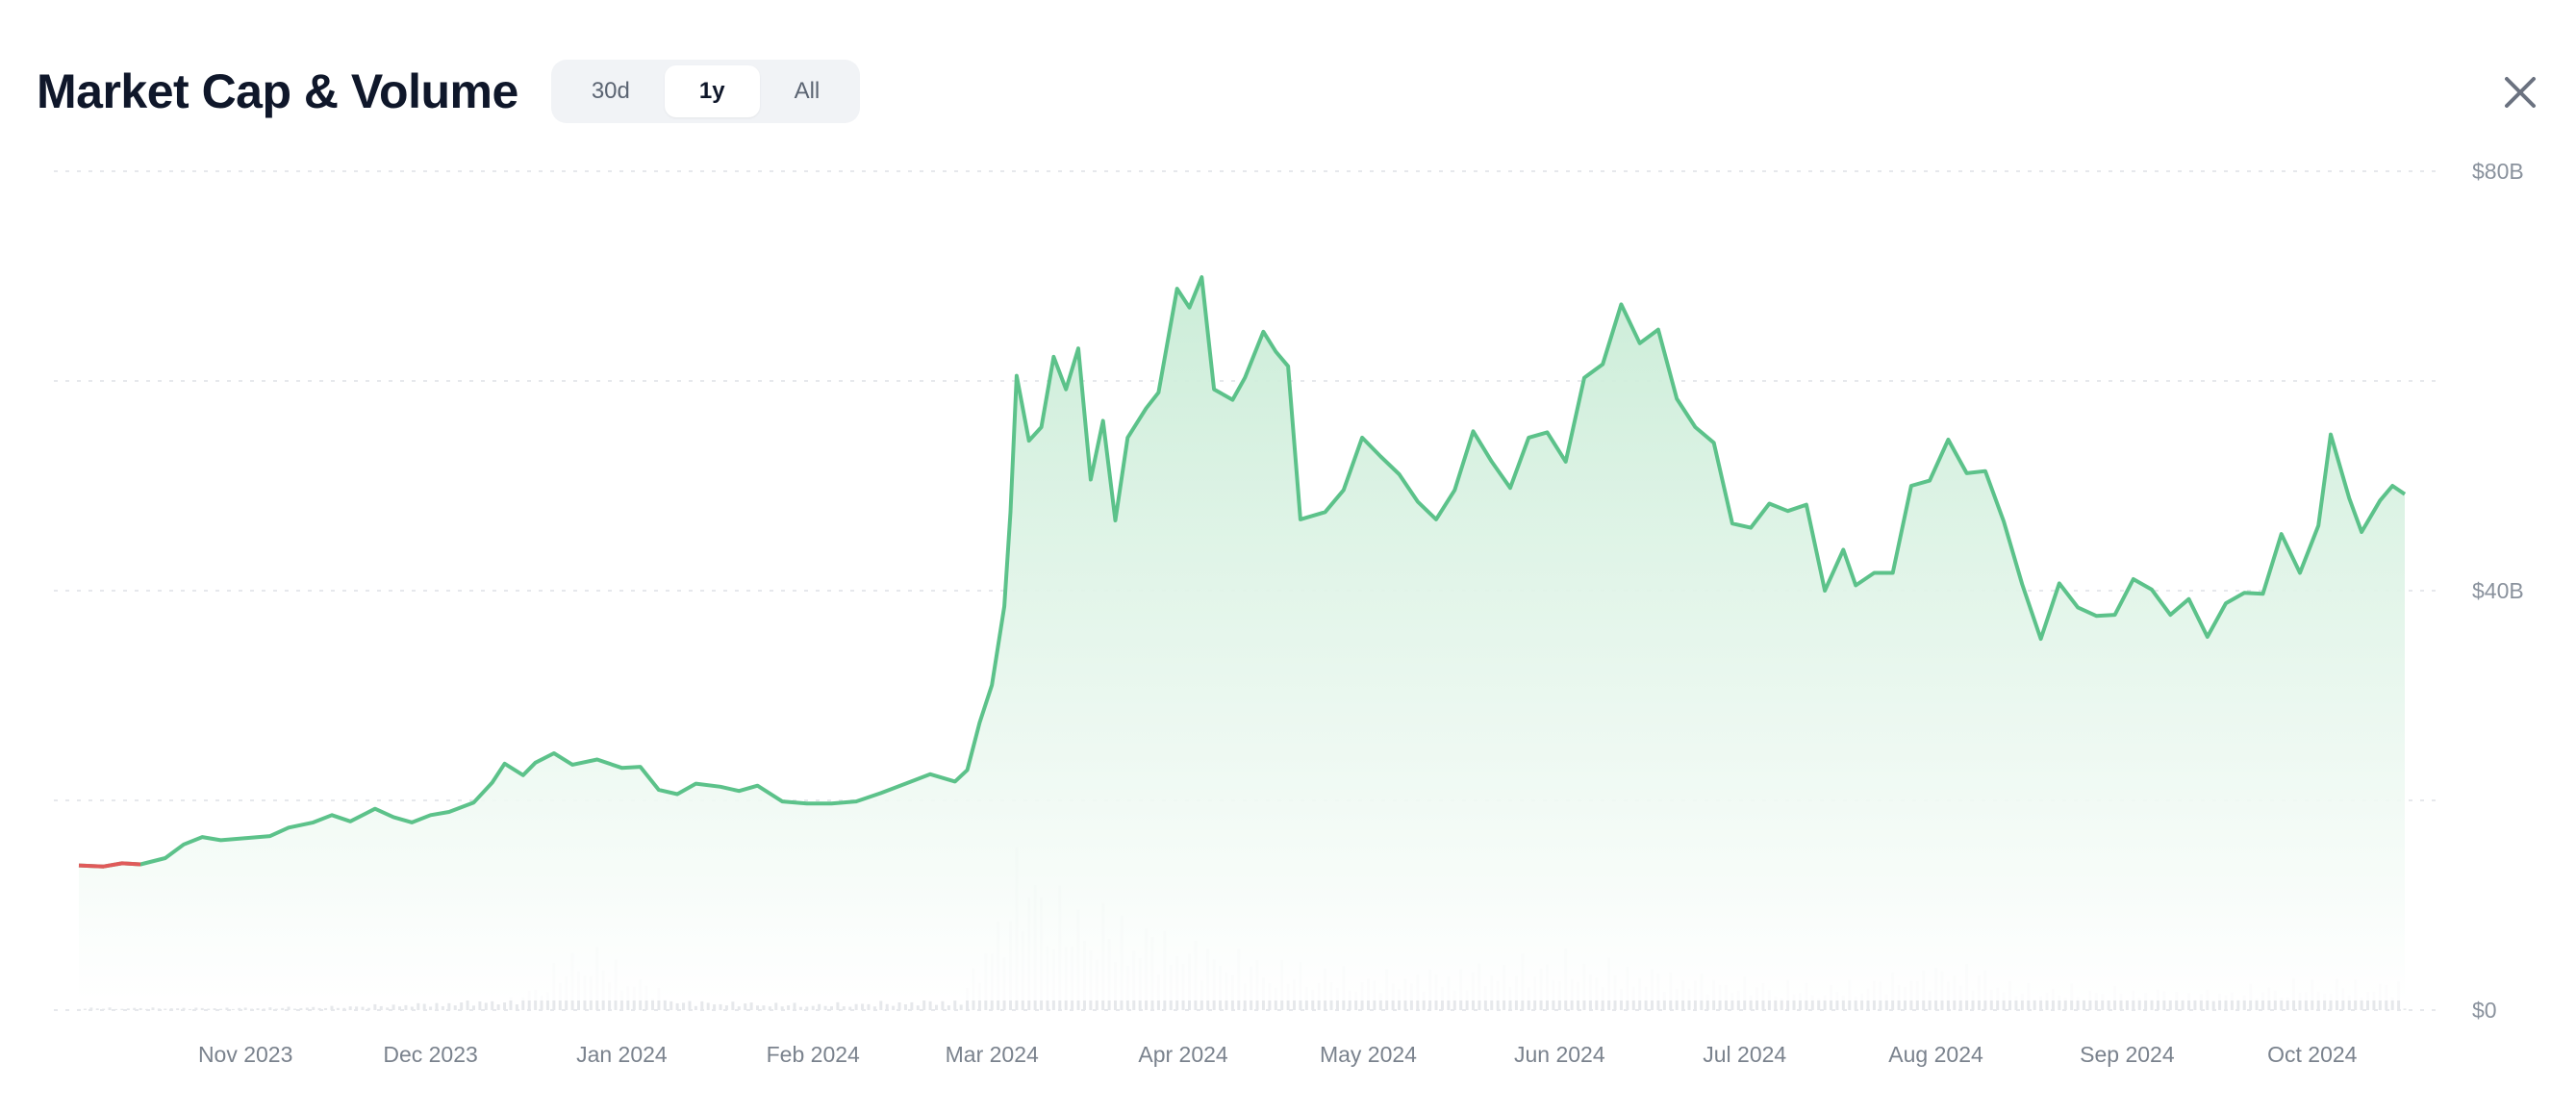  Describe the element at coordinates (610, 91) in the screenshot. I see `range-30d-button: 30d` at that location.